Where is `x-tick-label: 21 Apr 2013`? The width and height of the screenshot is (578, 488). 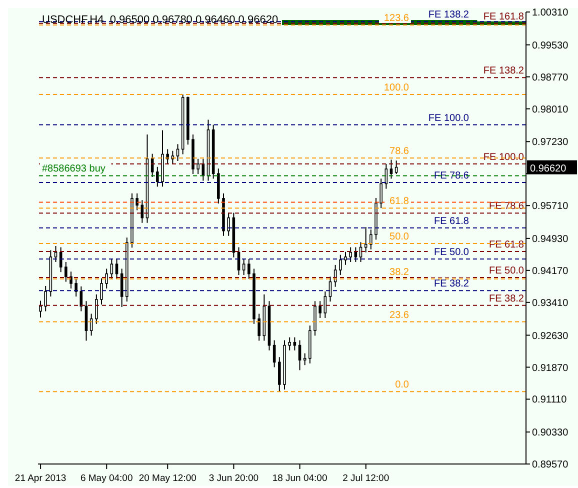 x-tick-label: 21 Apr 2013 is located at coordinates (40, 478).